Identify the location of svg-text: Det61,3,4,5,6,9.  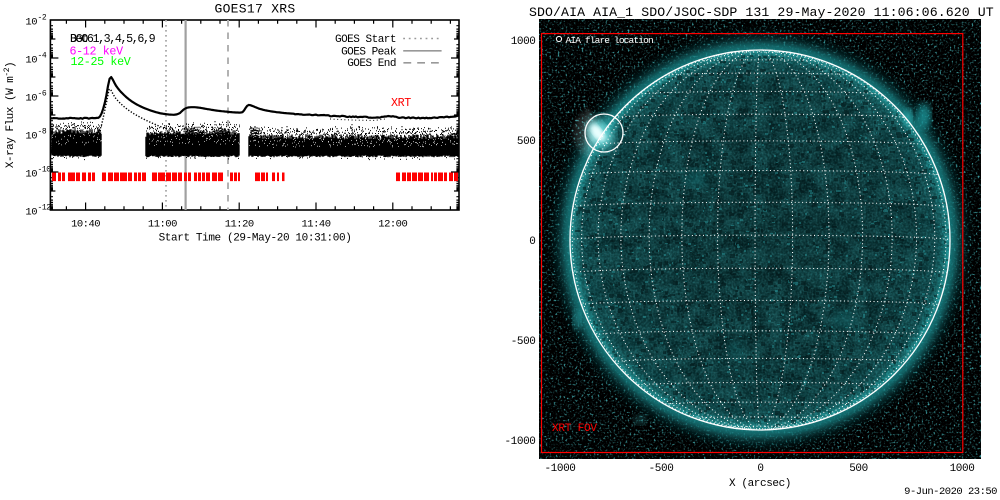
(113, 39).